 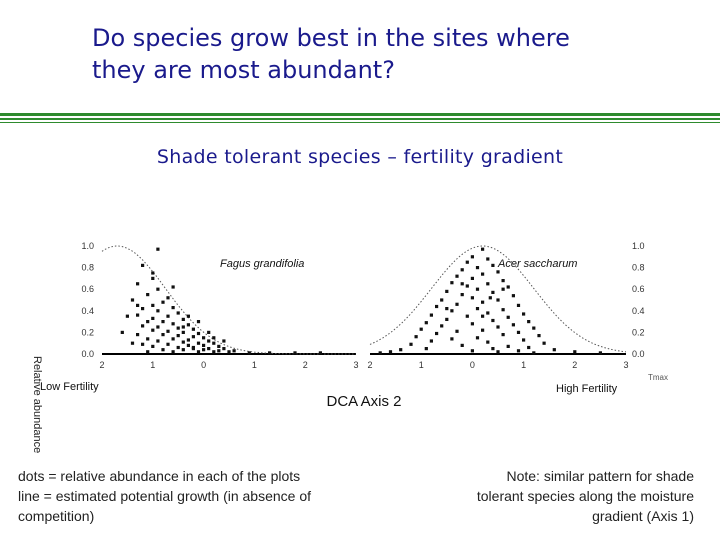 What do you see at coordinates (638, 289) in the screenshot?
I see `right-y-tick-label: 0.6` at bounding box center [638, 289].